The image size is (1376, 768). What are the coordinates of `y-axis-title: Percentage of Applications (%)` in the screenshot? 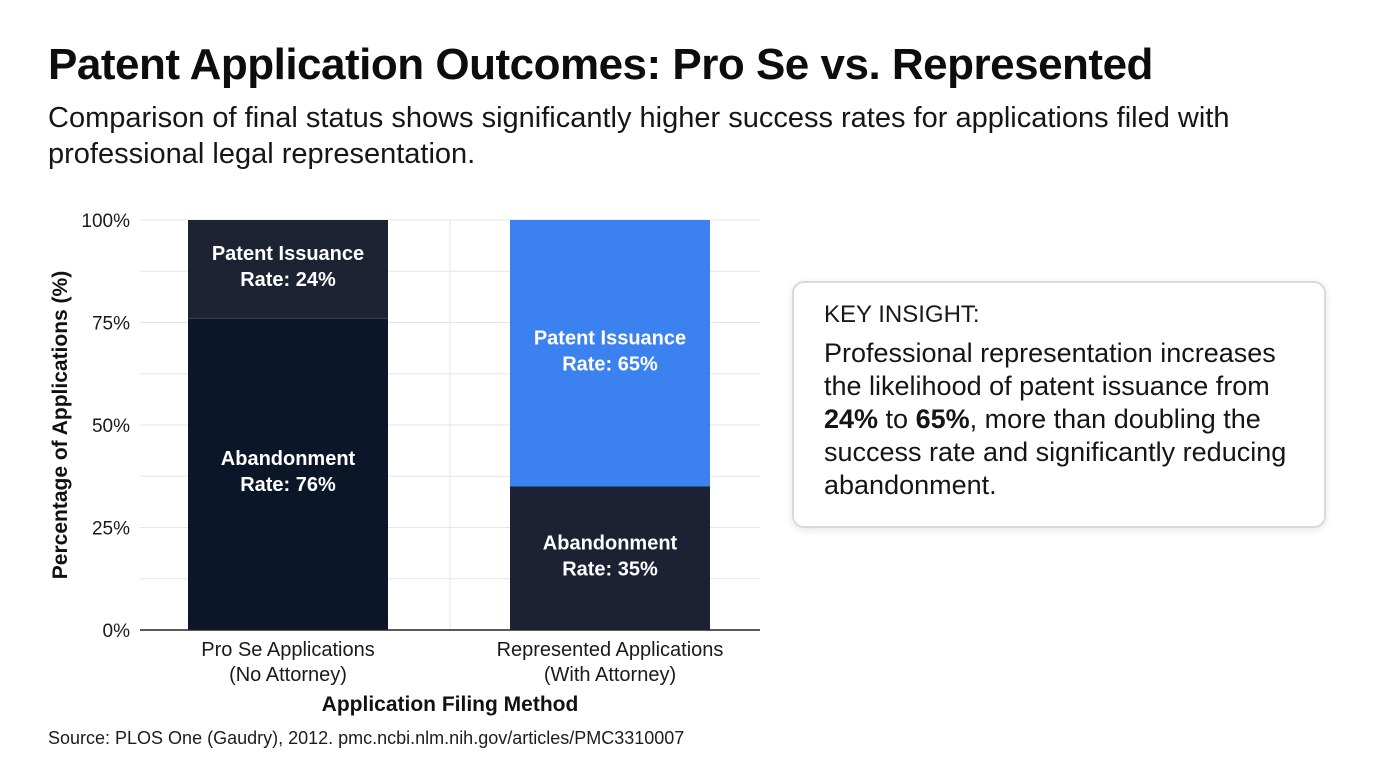 It's located at (60, 425).